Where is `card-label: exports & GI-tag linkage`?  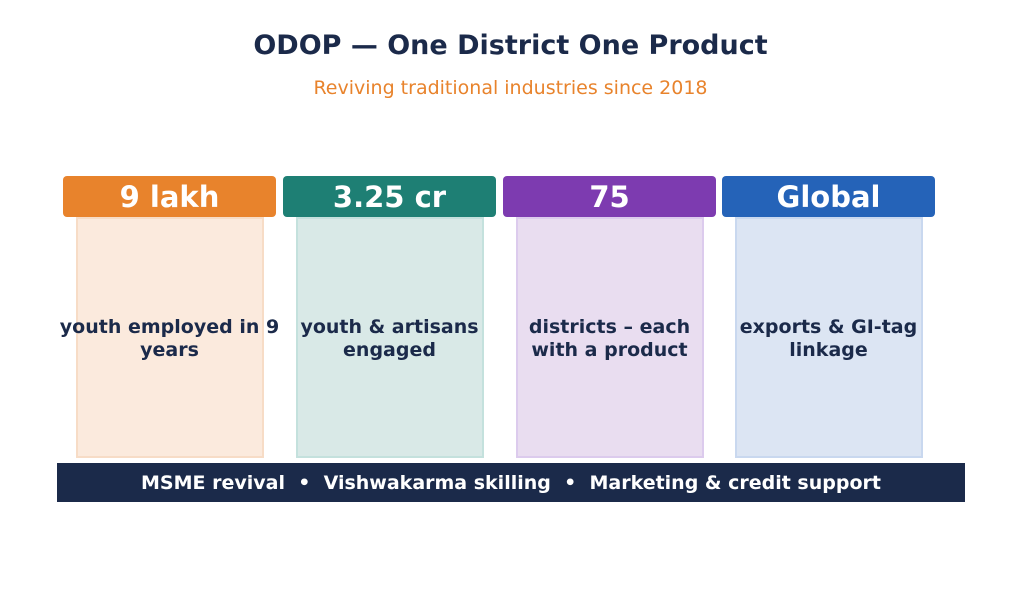
card-label: exports & GI-tag linkage is located at coordinates (828, 338).